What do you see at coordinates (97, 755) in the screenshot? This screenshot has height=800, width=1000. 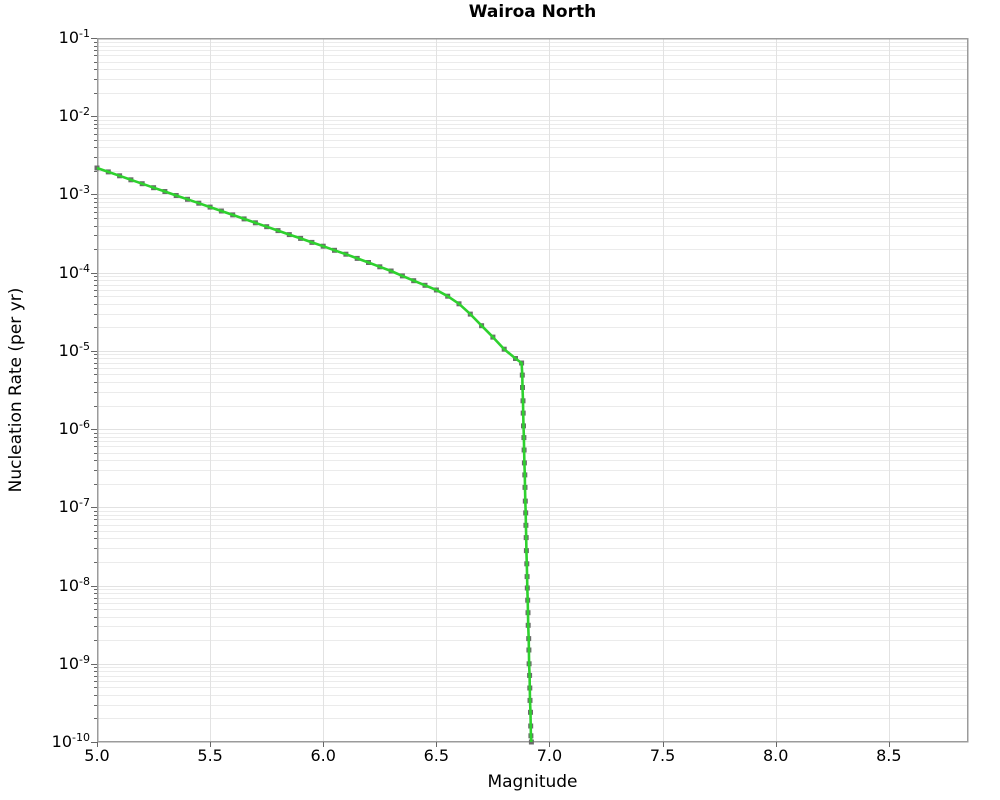 I see `x-tick-label: 5.0` at bounding box center [97, 755].